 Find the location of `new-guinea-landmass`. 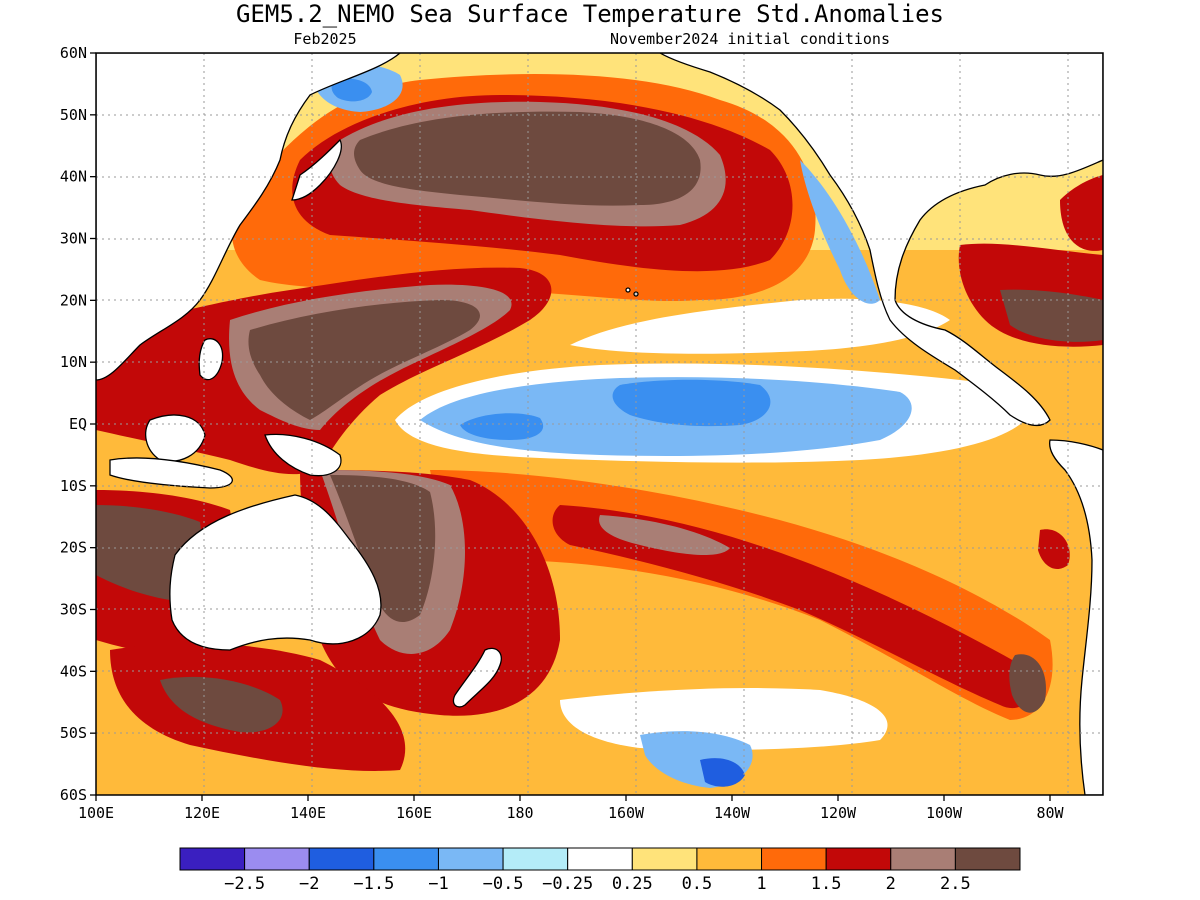

new-guinea-landmass is located at coordinates (303, 455).